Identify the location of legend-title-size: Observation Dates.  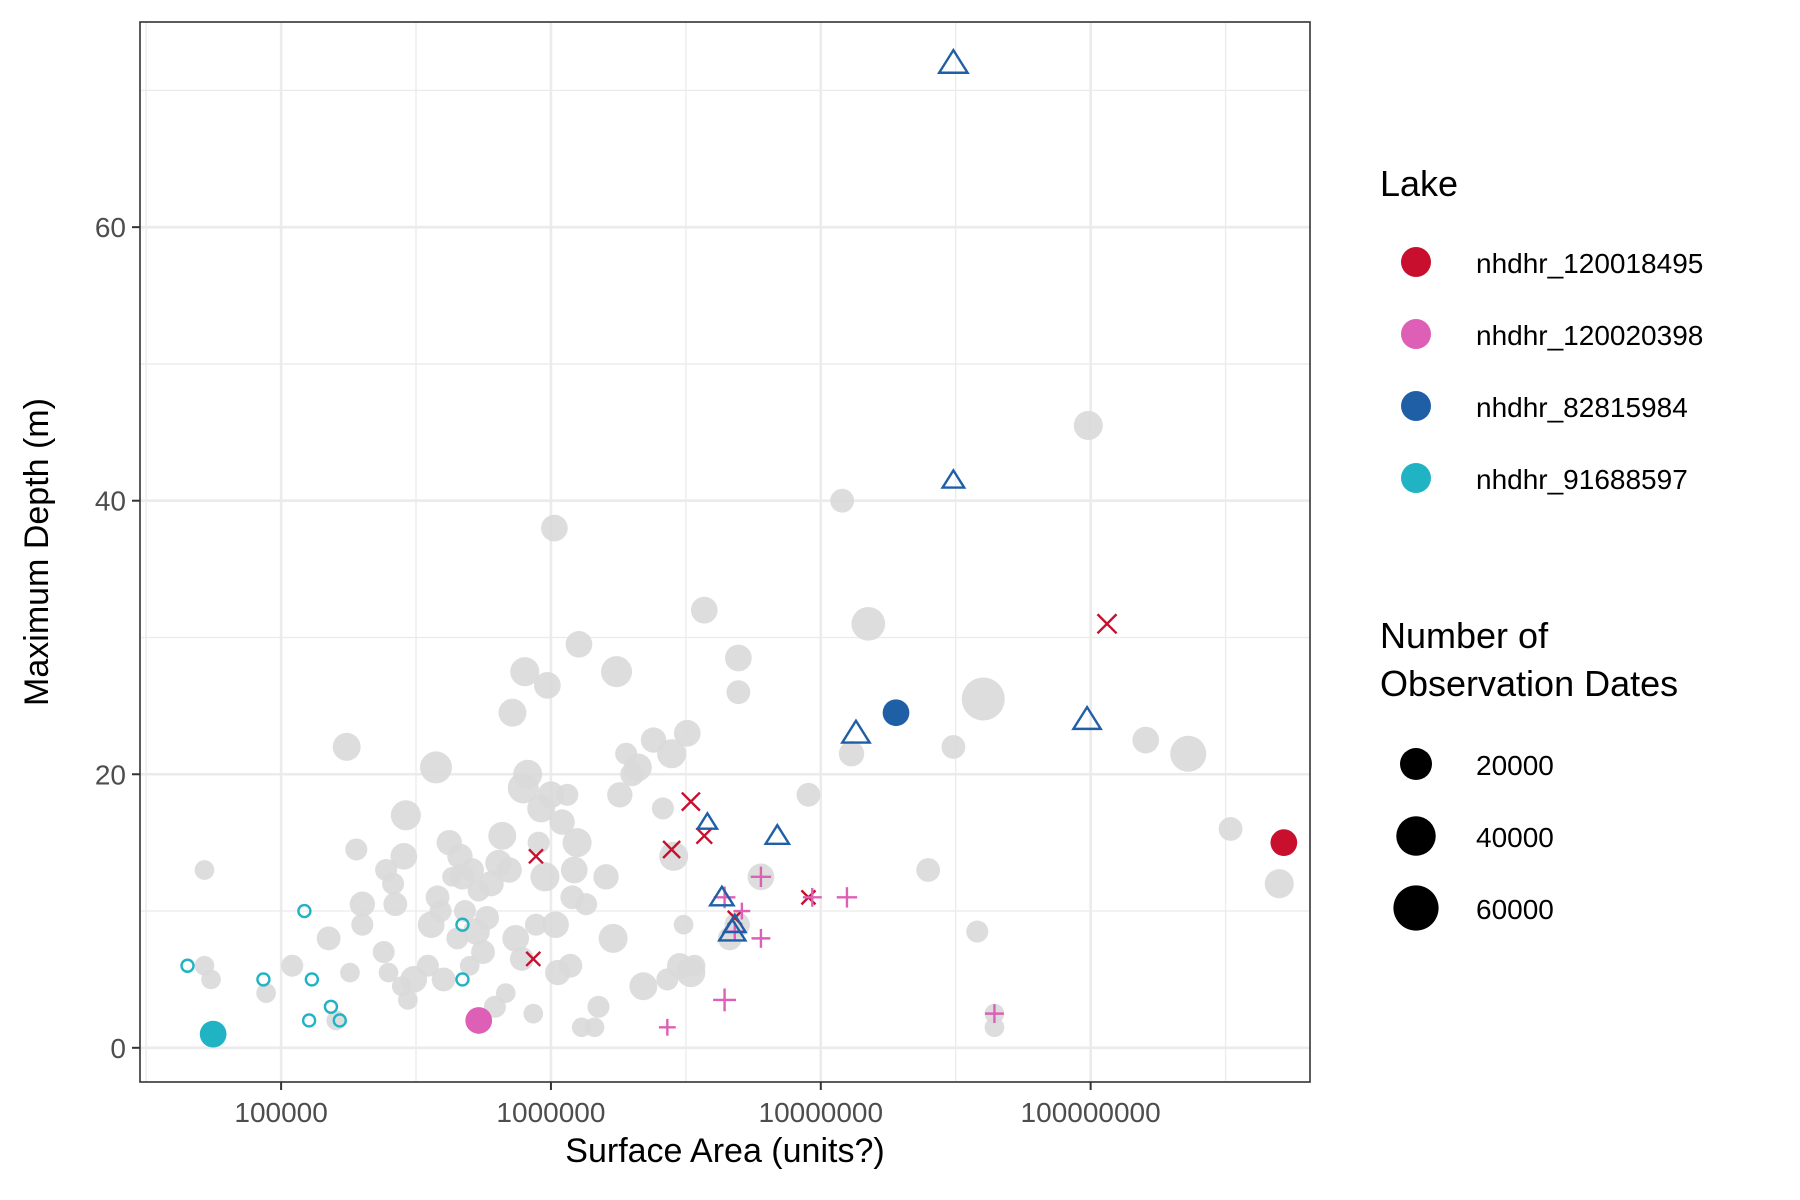
(1529, 683).